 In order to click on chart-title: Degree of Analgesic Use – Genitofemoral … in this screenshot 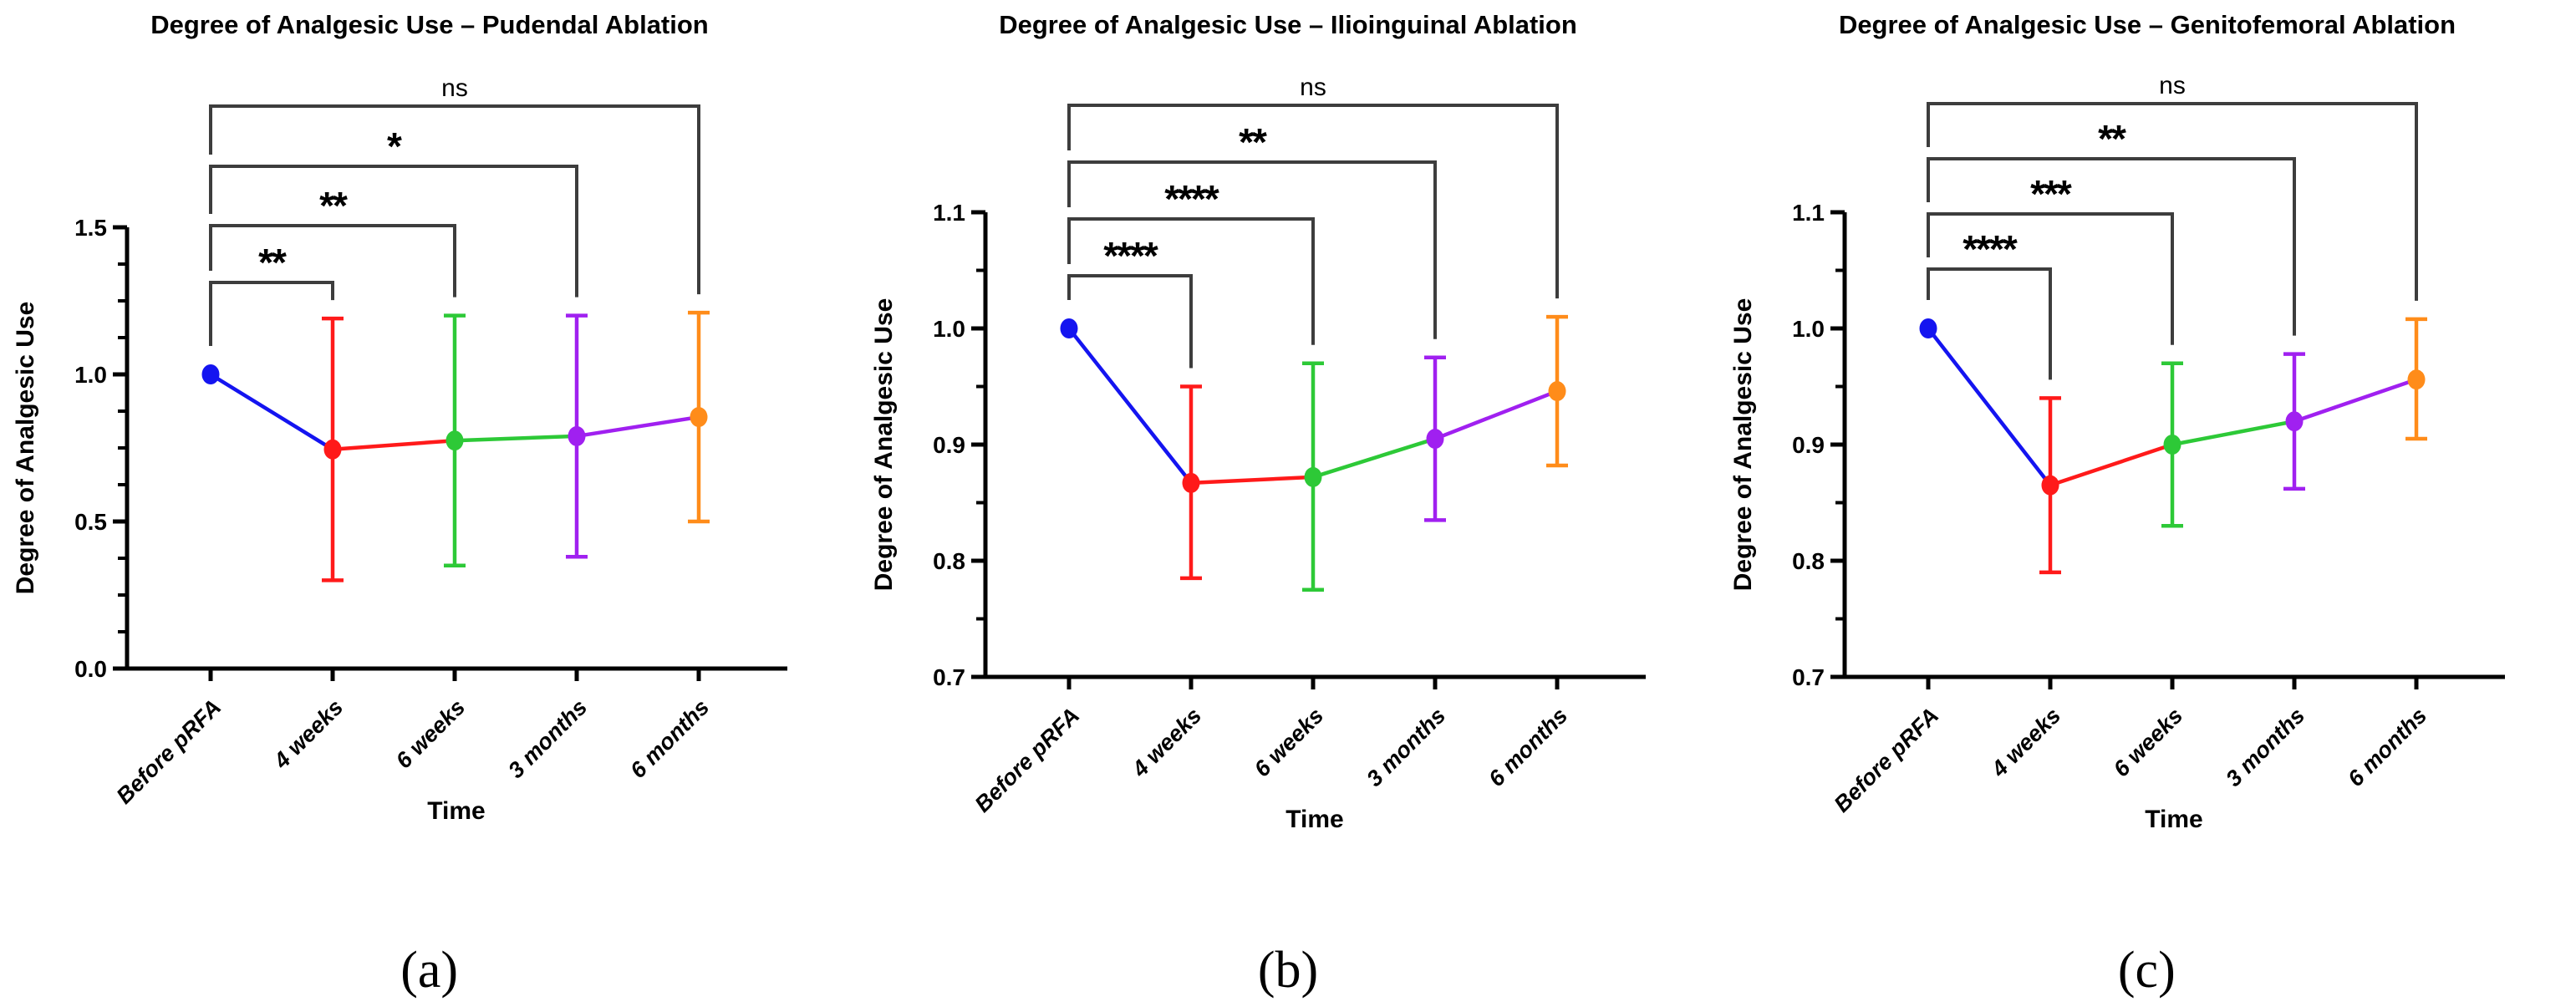, I will do `click(2147, 25)`.